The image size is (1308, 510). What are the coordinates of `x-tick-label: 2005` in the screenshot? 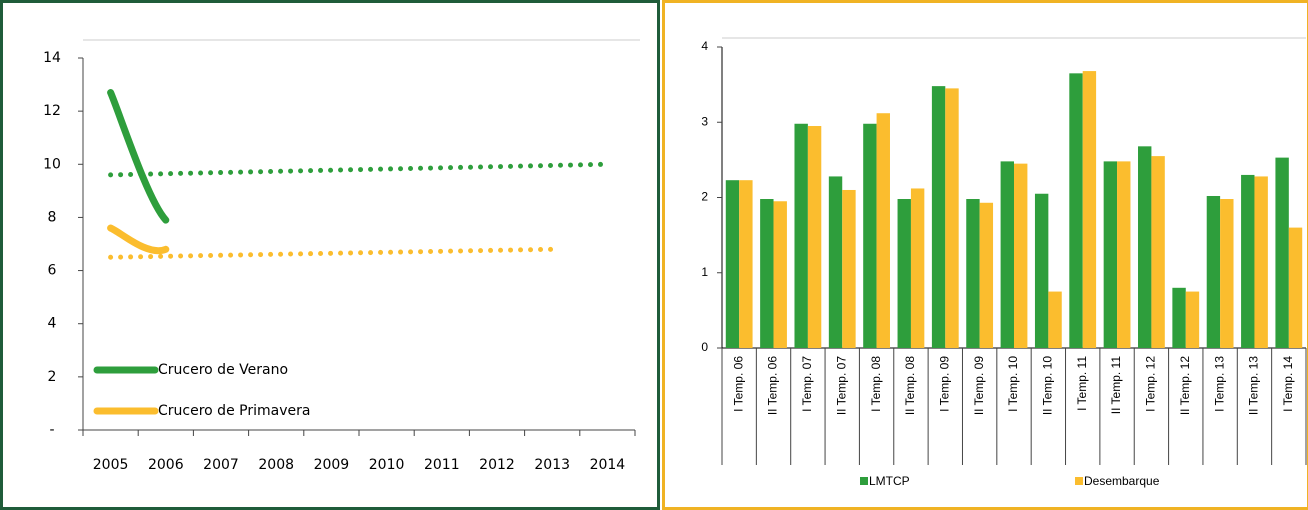 It's located at (111, 465).